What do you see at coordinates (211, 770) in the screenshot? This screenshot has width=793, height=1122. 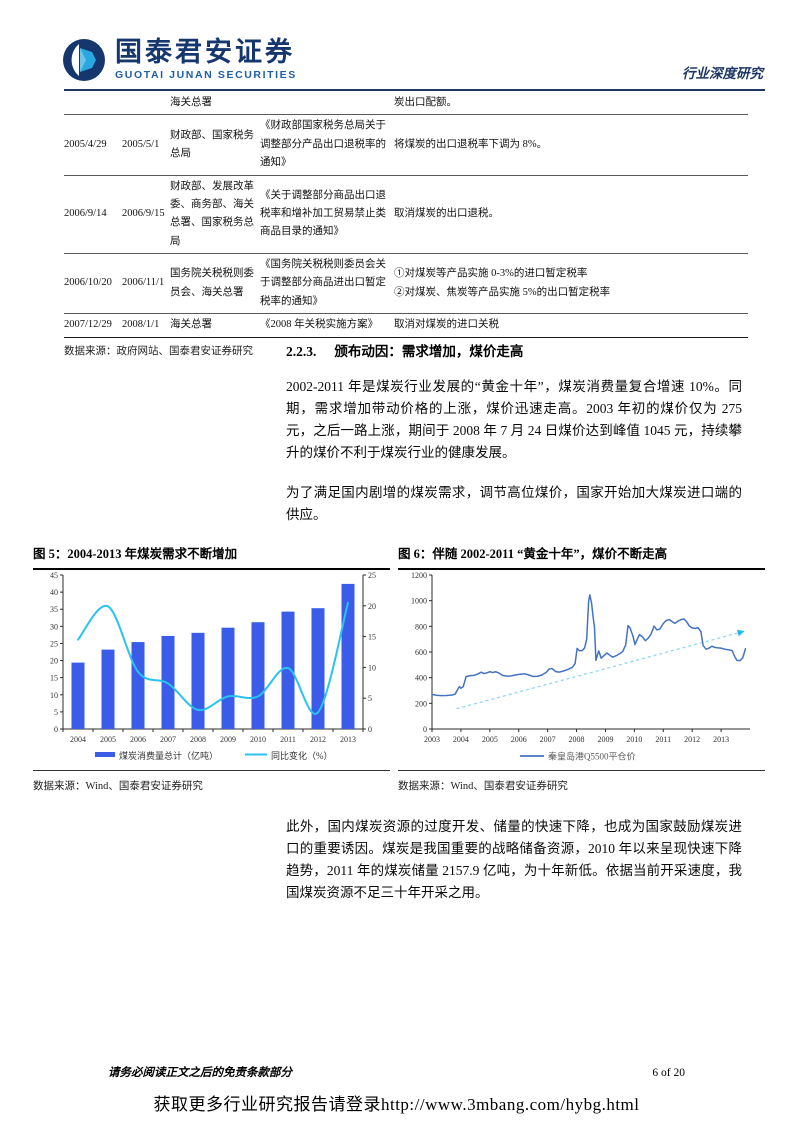 I see `figure5-divider` at bounding box center [211, 770].